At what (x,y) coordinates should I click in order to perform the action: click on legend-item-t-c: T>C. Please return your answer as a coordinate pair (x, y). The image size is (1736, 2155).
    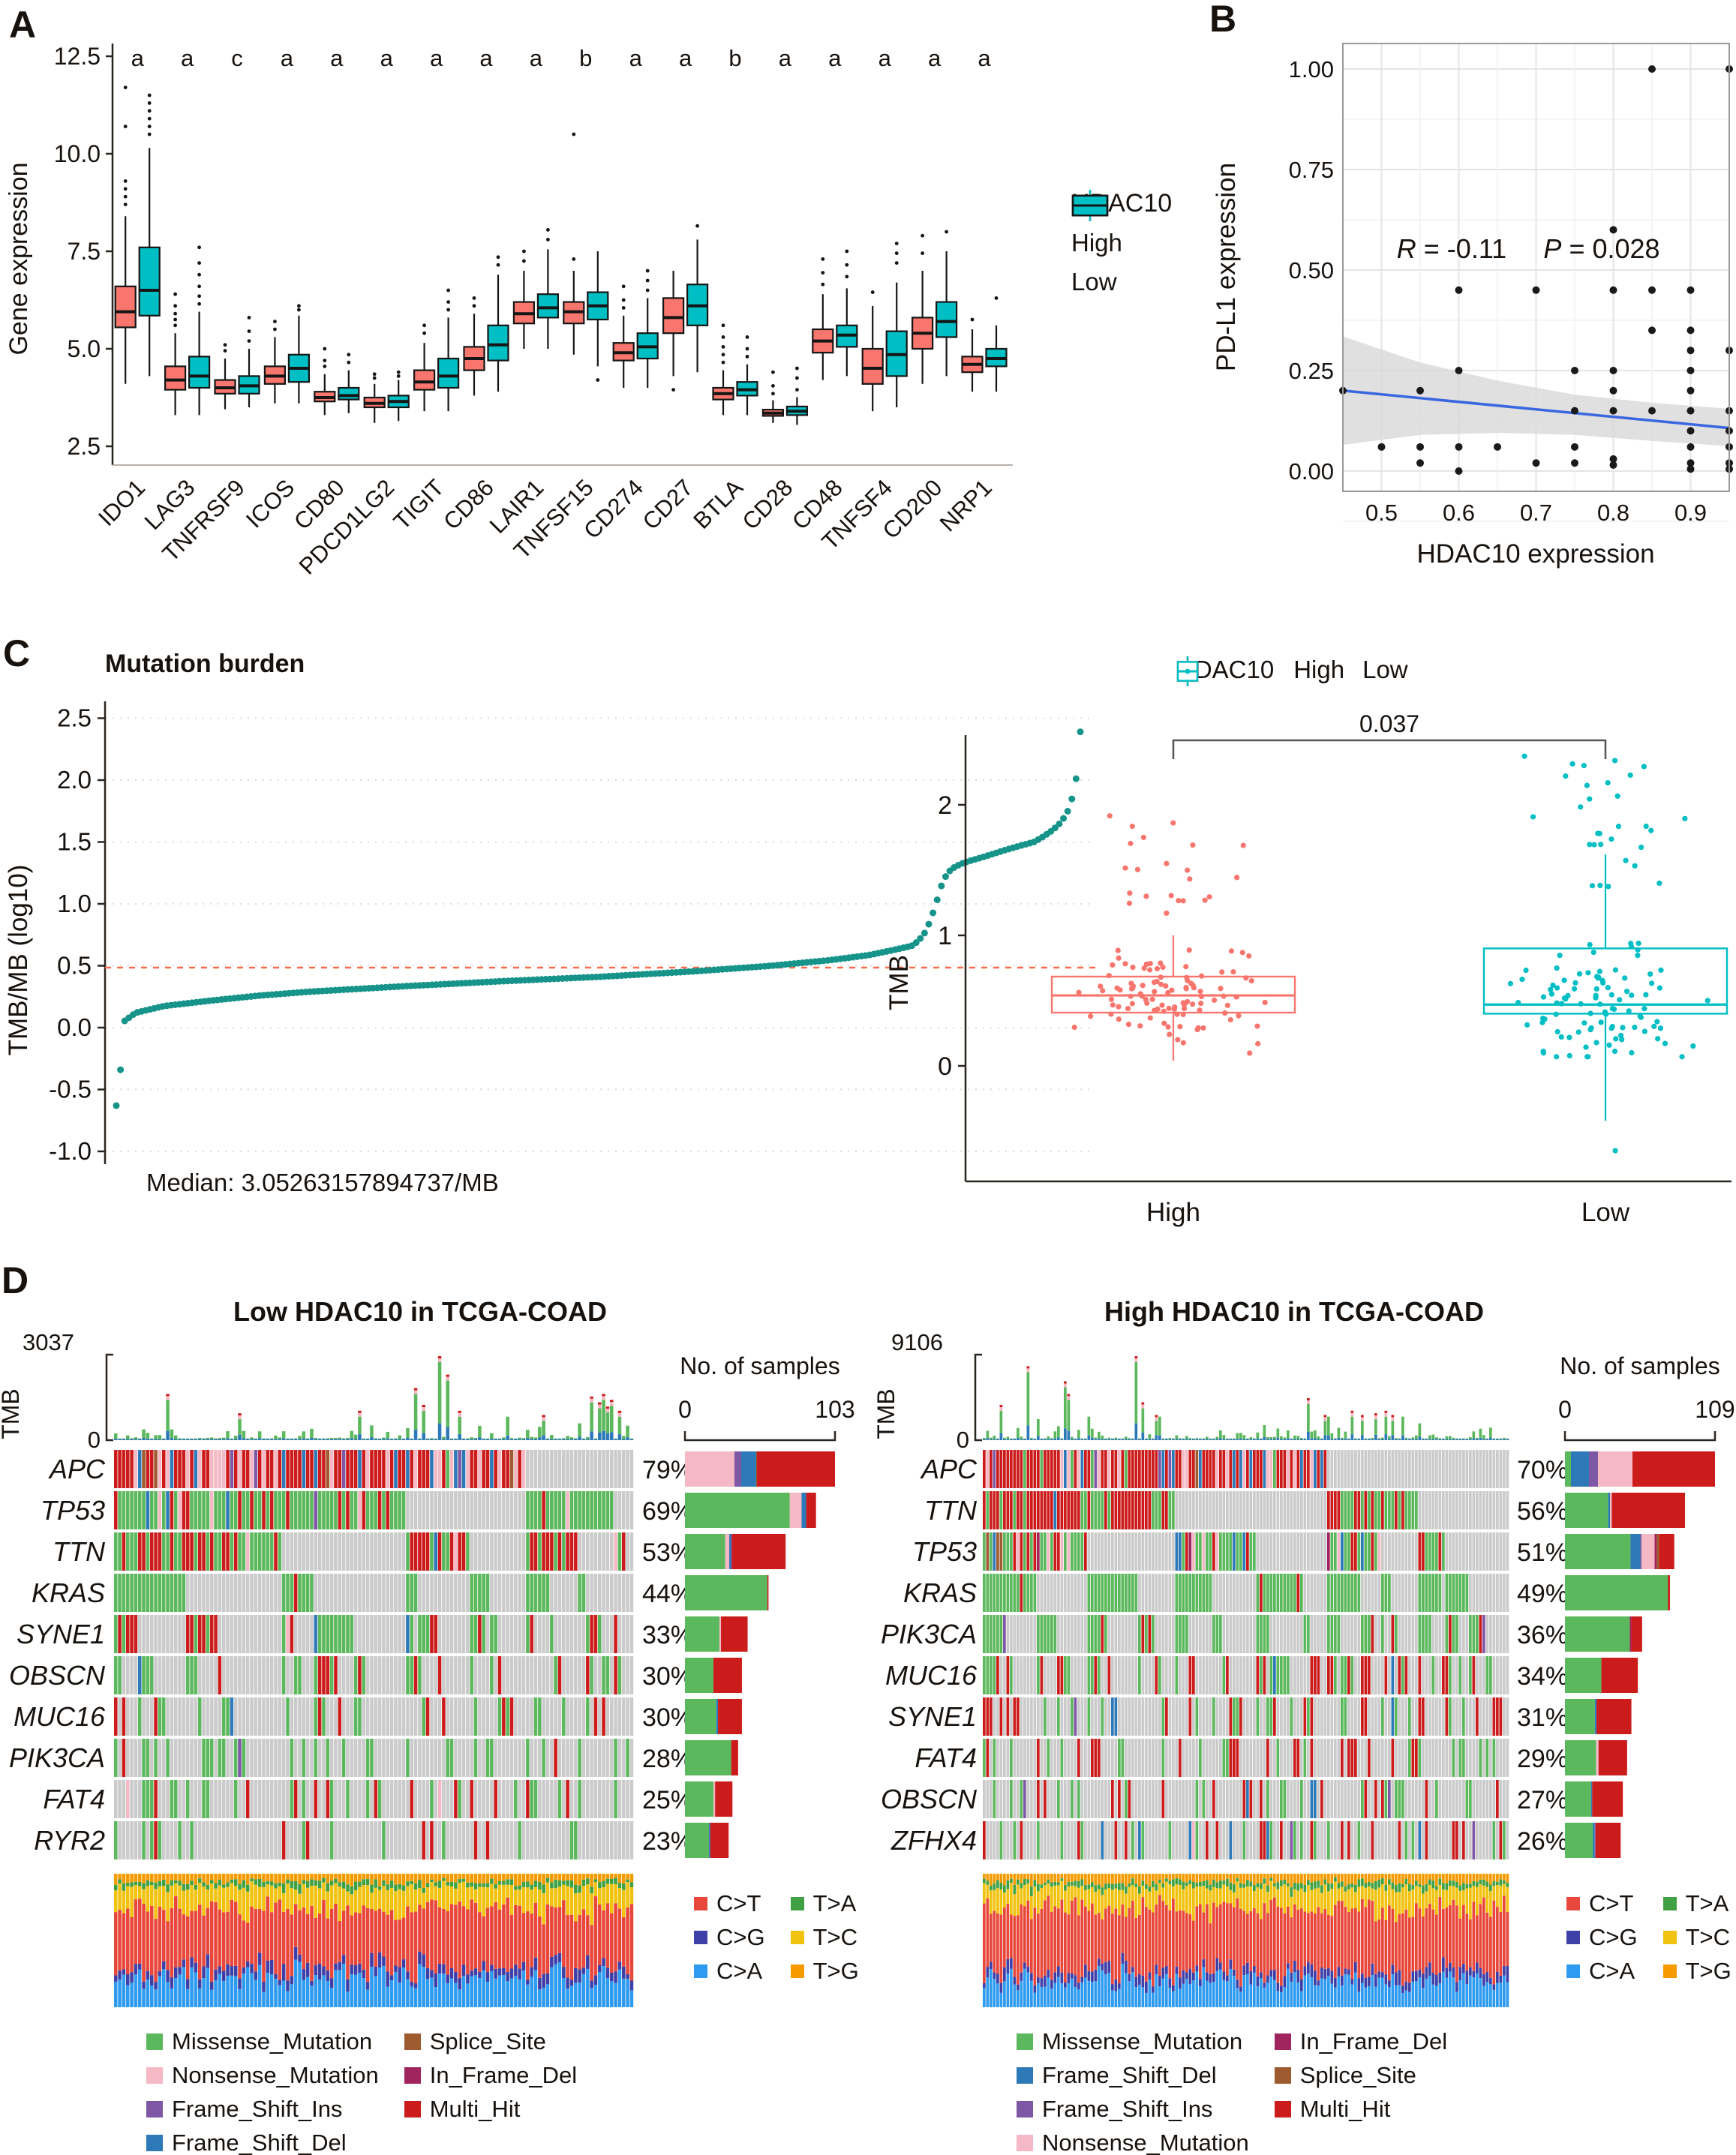
    Looking at the image, I should click on (1697, 1938).